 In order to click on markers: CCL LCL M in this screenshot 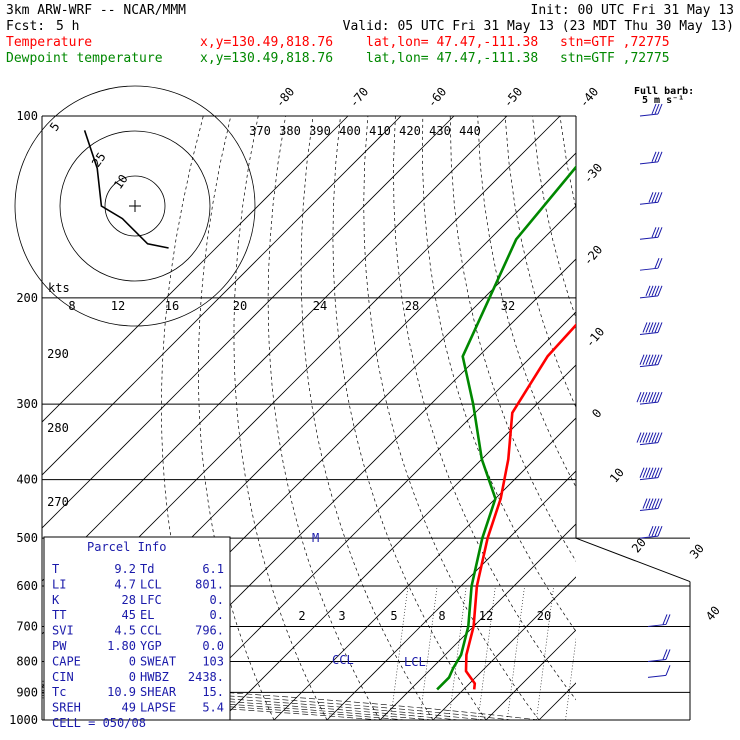, I will do `click(369, 600)`.